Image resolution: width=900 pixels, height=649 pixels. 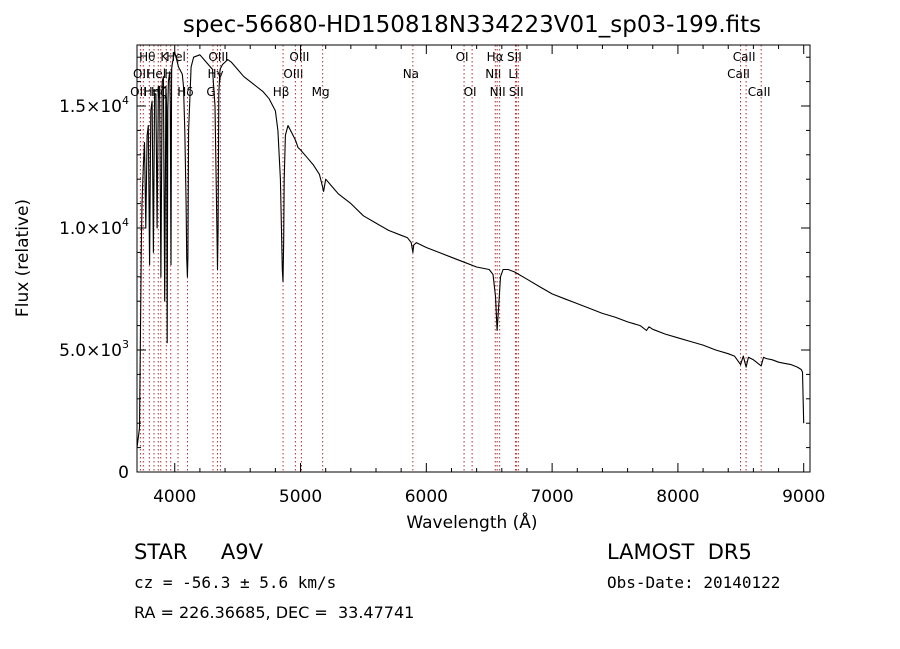 What do you see at coordinates (274, 612) in the screenshot?
I see `ra-dec-coordinates: RA = 226.36685, DEC = 33.47741` at bounding box center [274, 612].